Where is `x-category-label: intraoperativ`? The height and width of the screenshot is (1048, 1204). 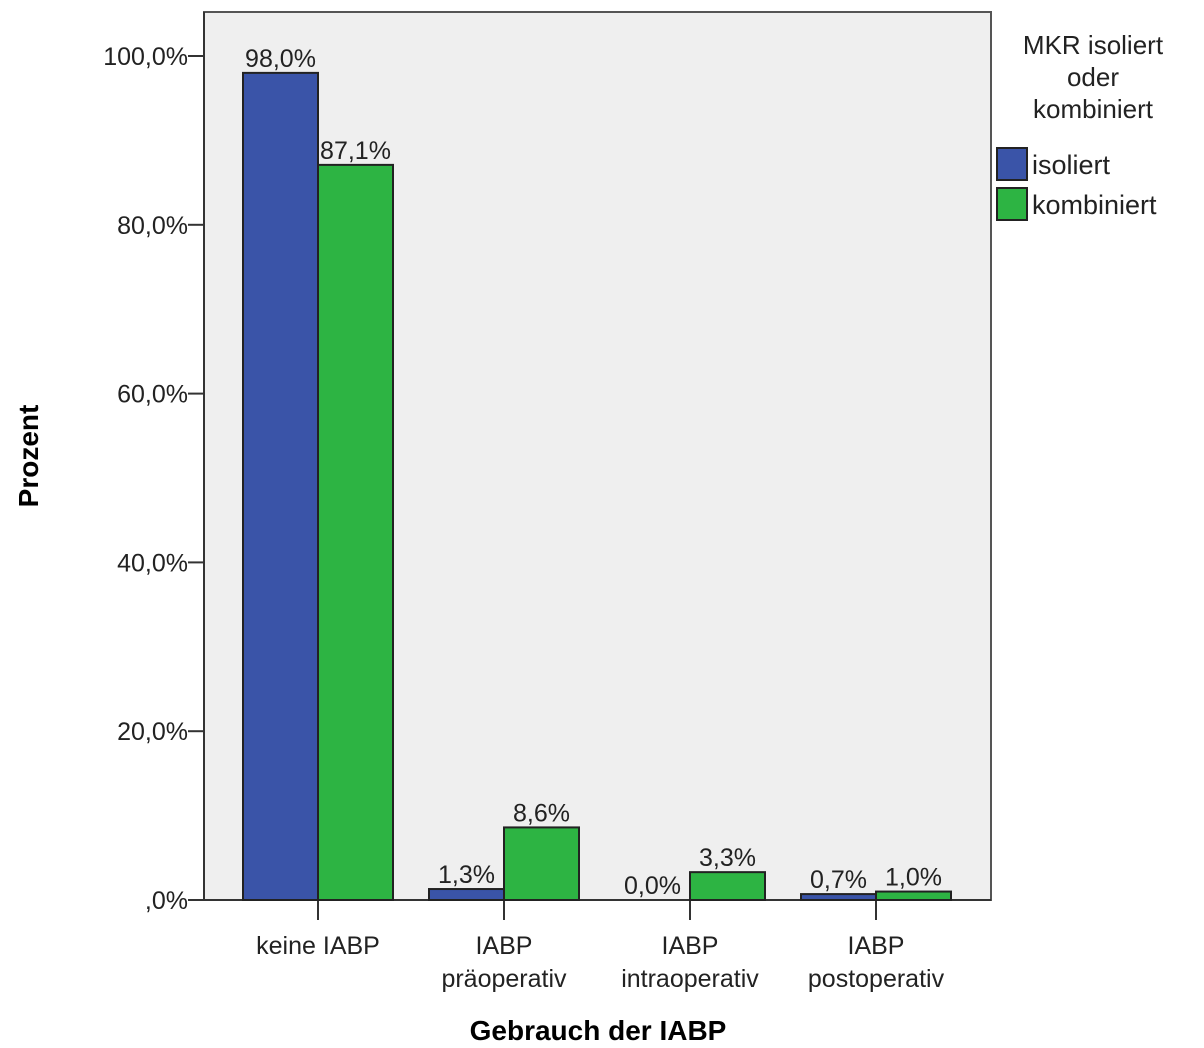 x-category-label: intraoperativ is located at coordinates (690, 979).